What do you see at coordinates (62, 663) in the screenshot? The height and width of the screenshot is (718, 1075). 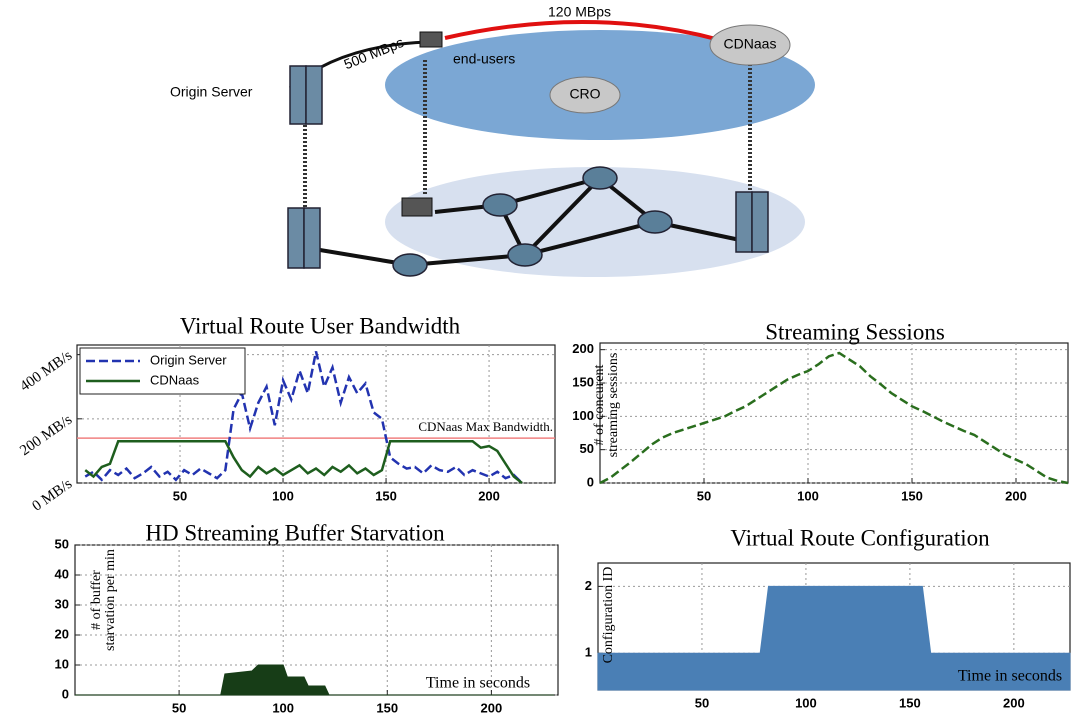 I see `y-tick-label: 10` at bounding box center [62, 663].